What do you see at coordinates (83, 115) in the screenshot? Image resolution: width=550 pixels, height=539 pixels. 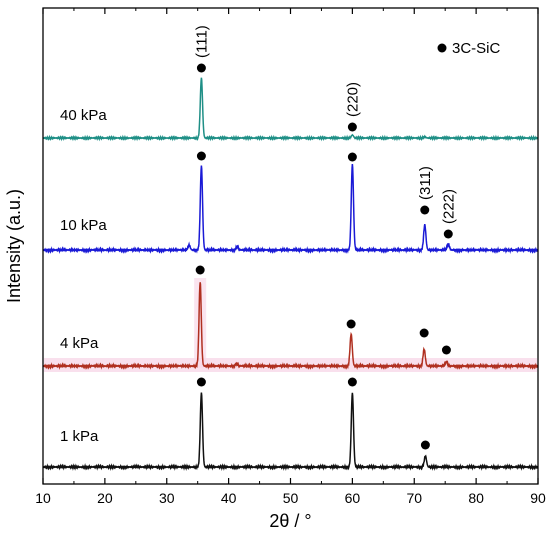 I see `series-label: 40 kPa` at bounding box center [83, 115].